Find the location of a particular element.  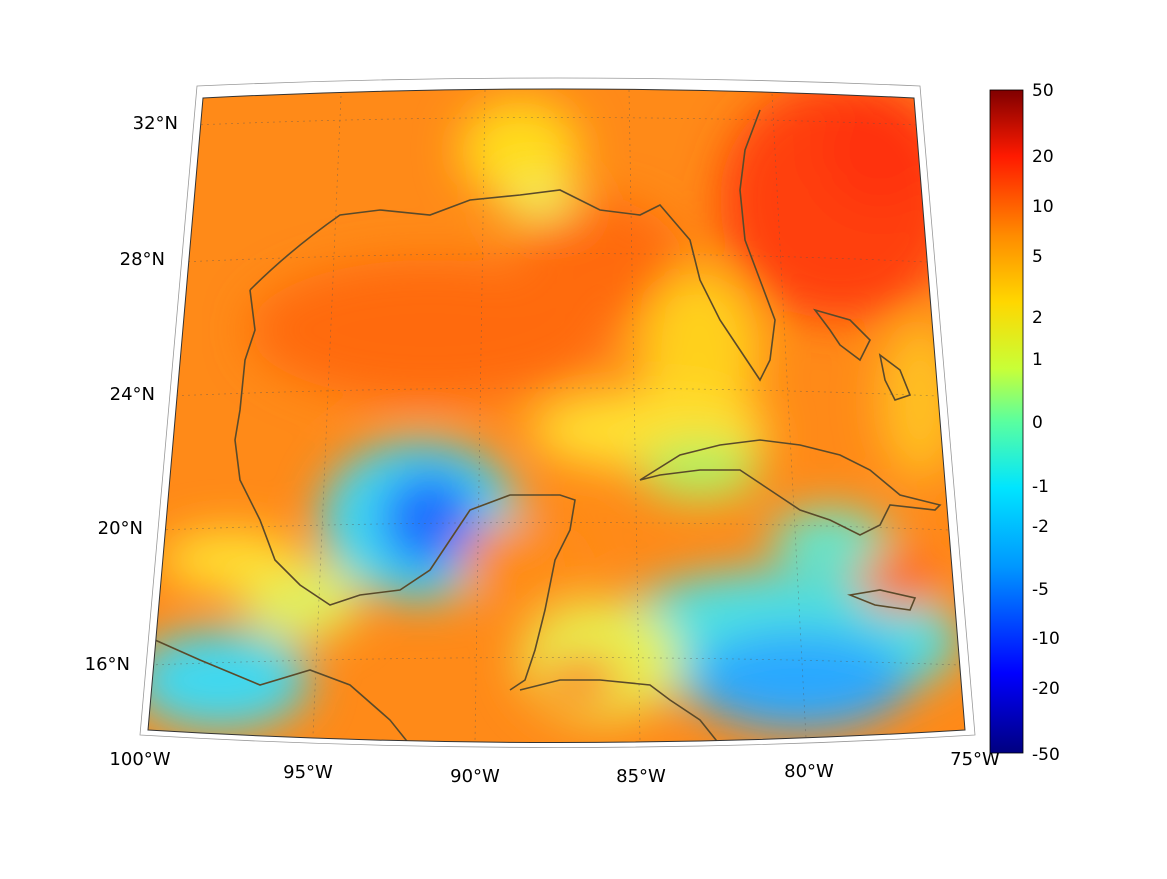

colorbar-tick: -2 is located at coordinates (1040, 527).